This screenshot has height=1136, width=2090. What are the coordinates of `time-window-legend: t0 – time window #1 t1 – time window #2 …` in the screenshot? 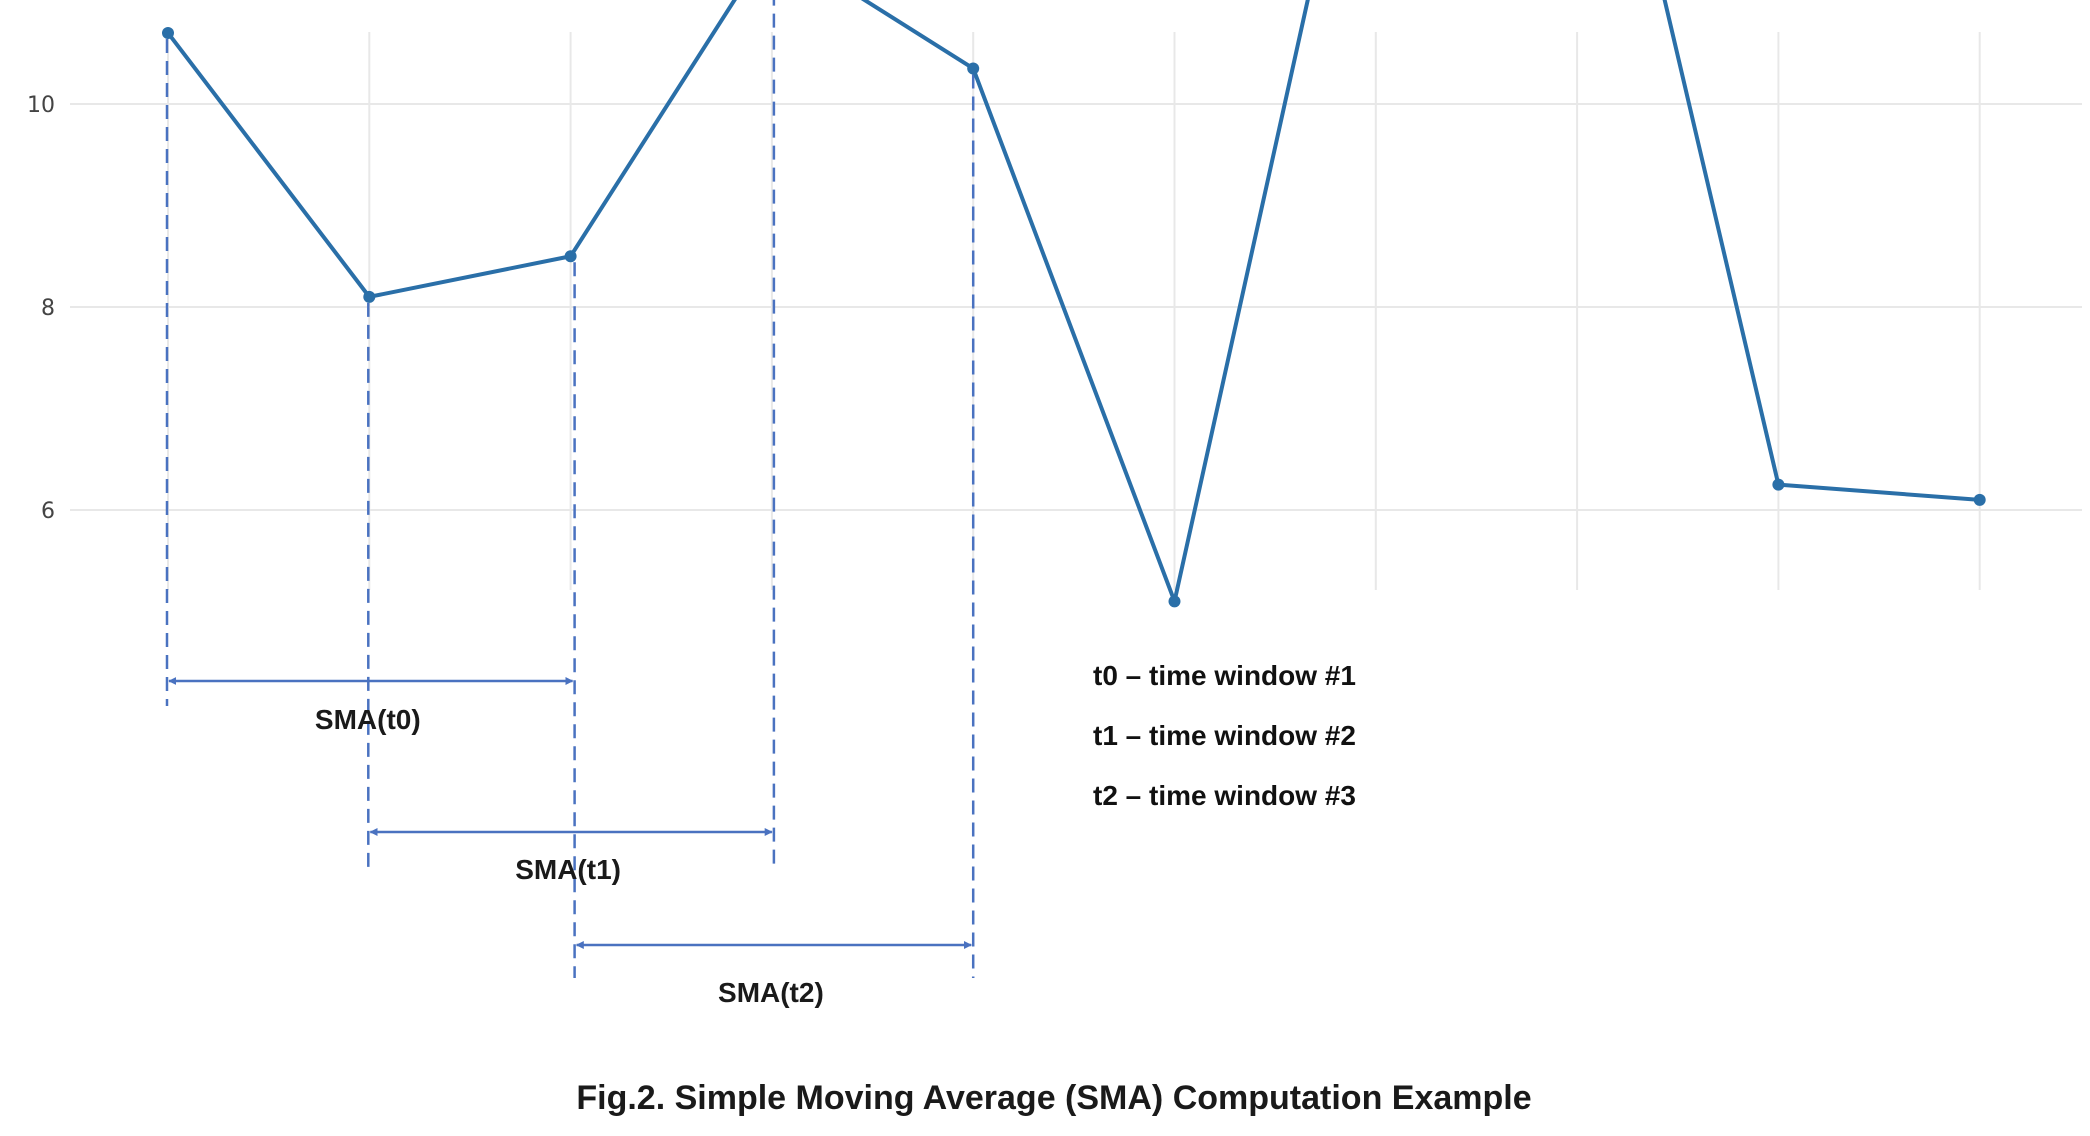 It's located at (1224, 735).